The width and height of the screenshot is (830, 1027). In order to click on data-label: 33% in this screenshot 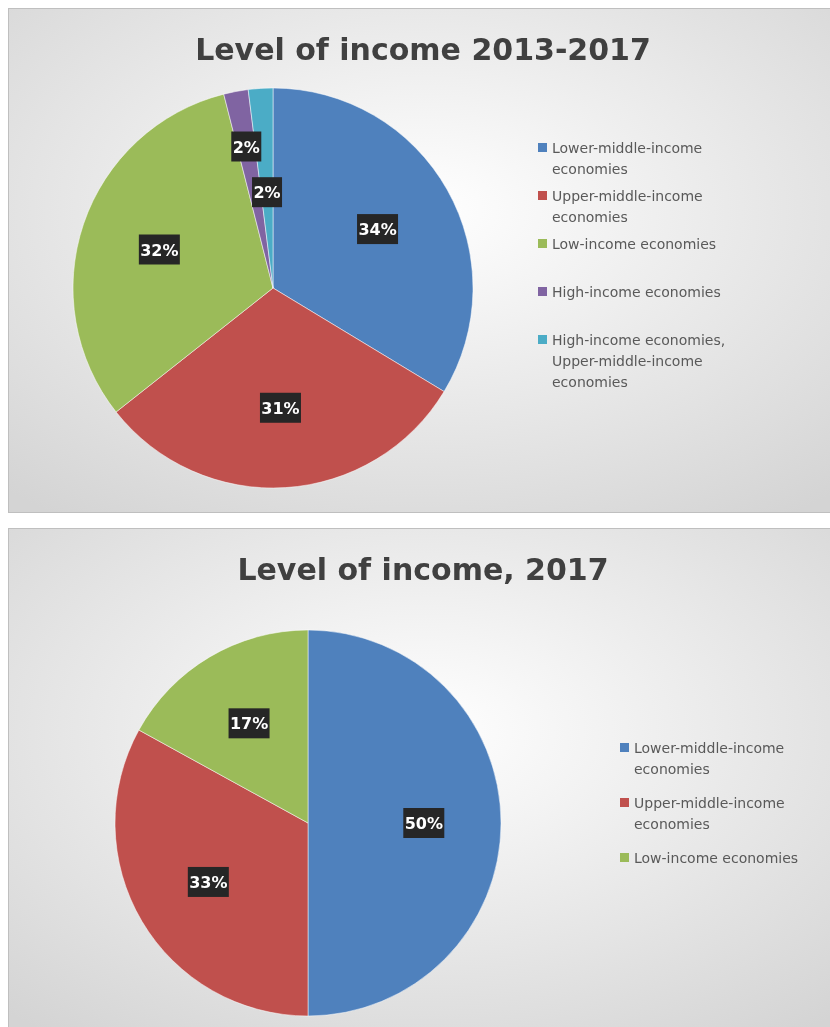, I will do `click(208, 882)`.